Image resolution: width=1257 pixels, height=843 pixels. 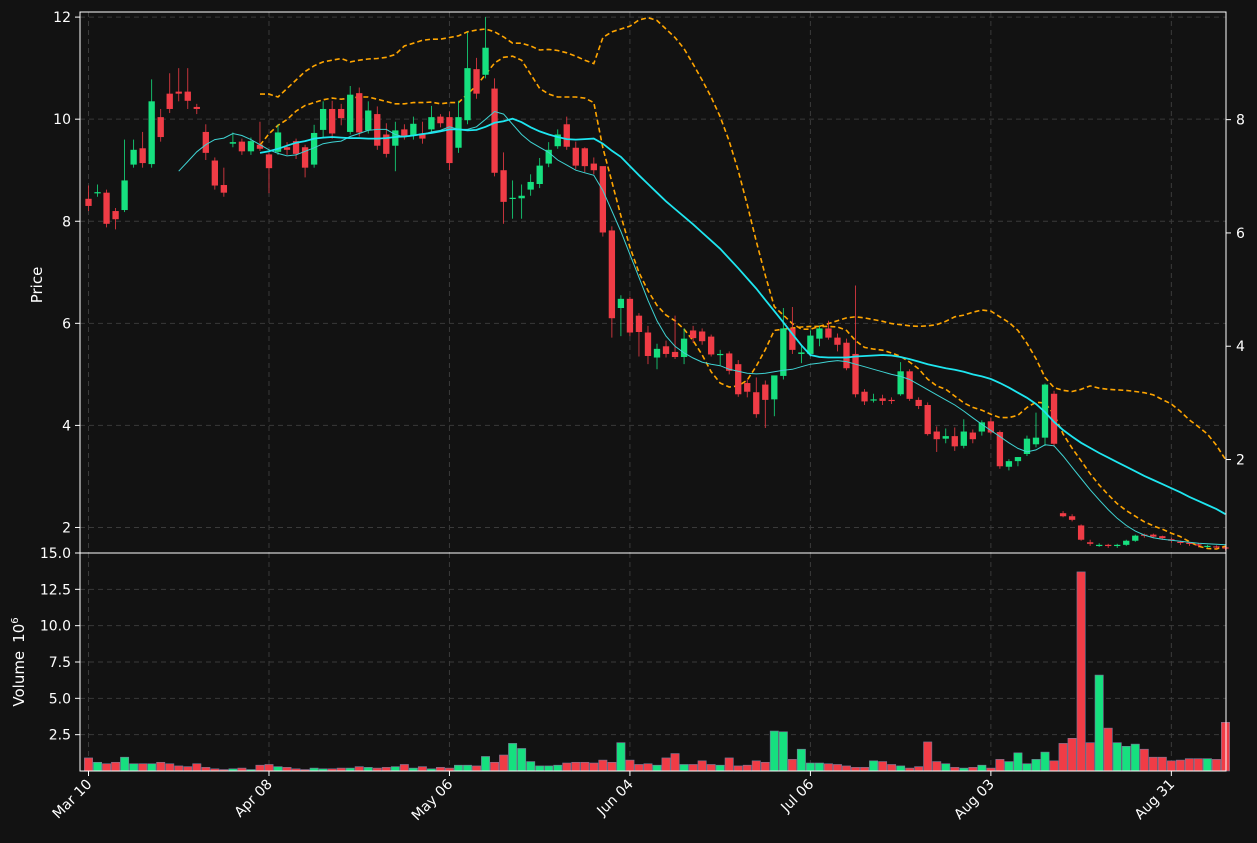 I want to click on secondary-tick-label-1: 4, so click(x=1240, y=347).